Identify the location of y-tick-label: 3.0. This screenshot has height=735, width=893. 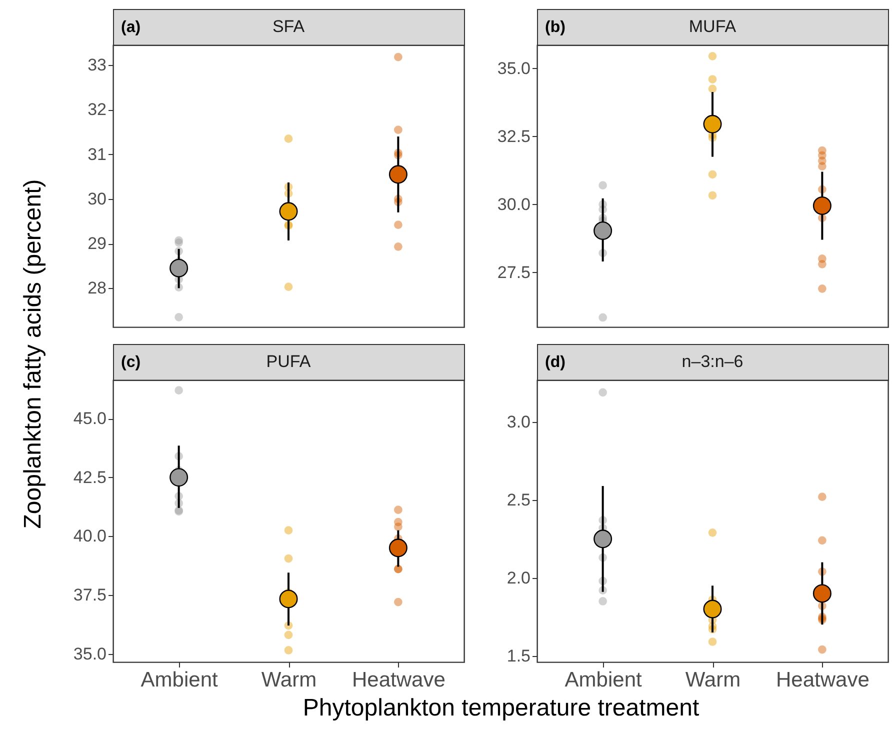
(518, 422).